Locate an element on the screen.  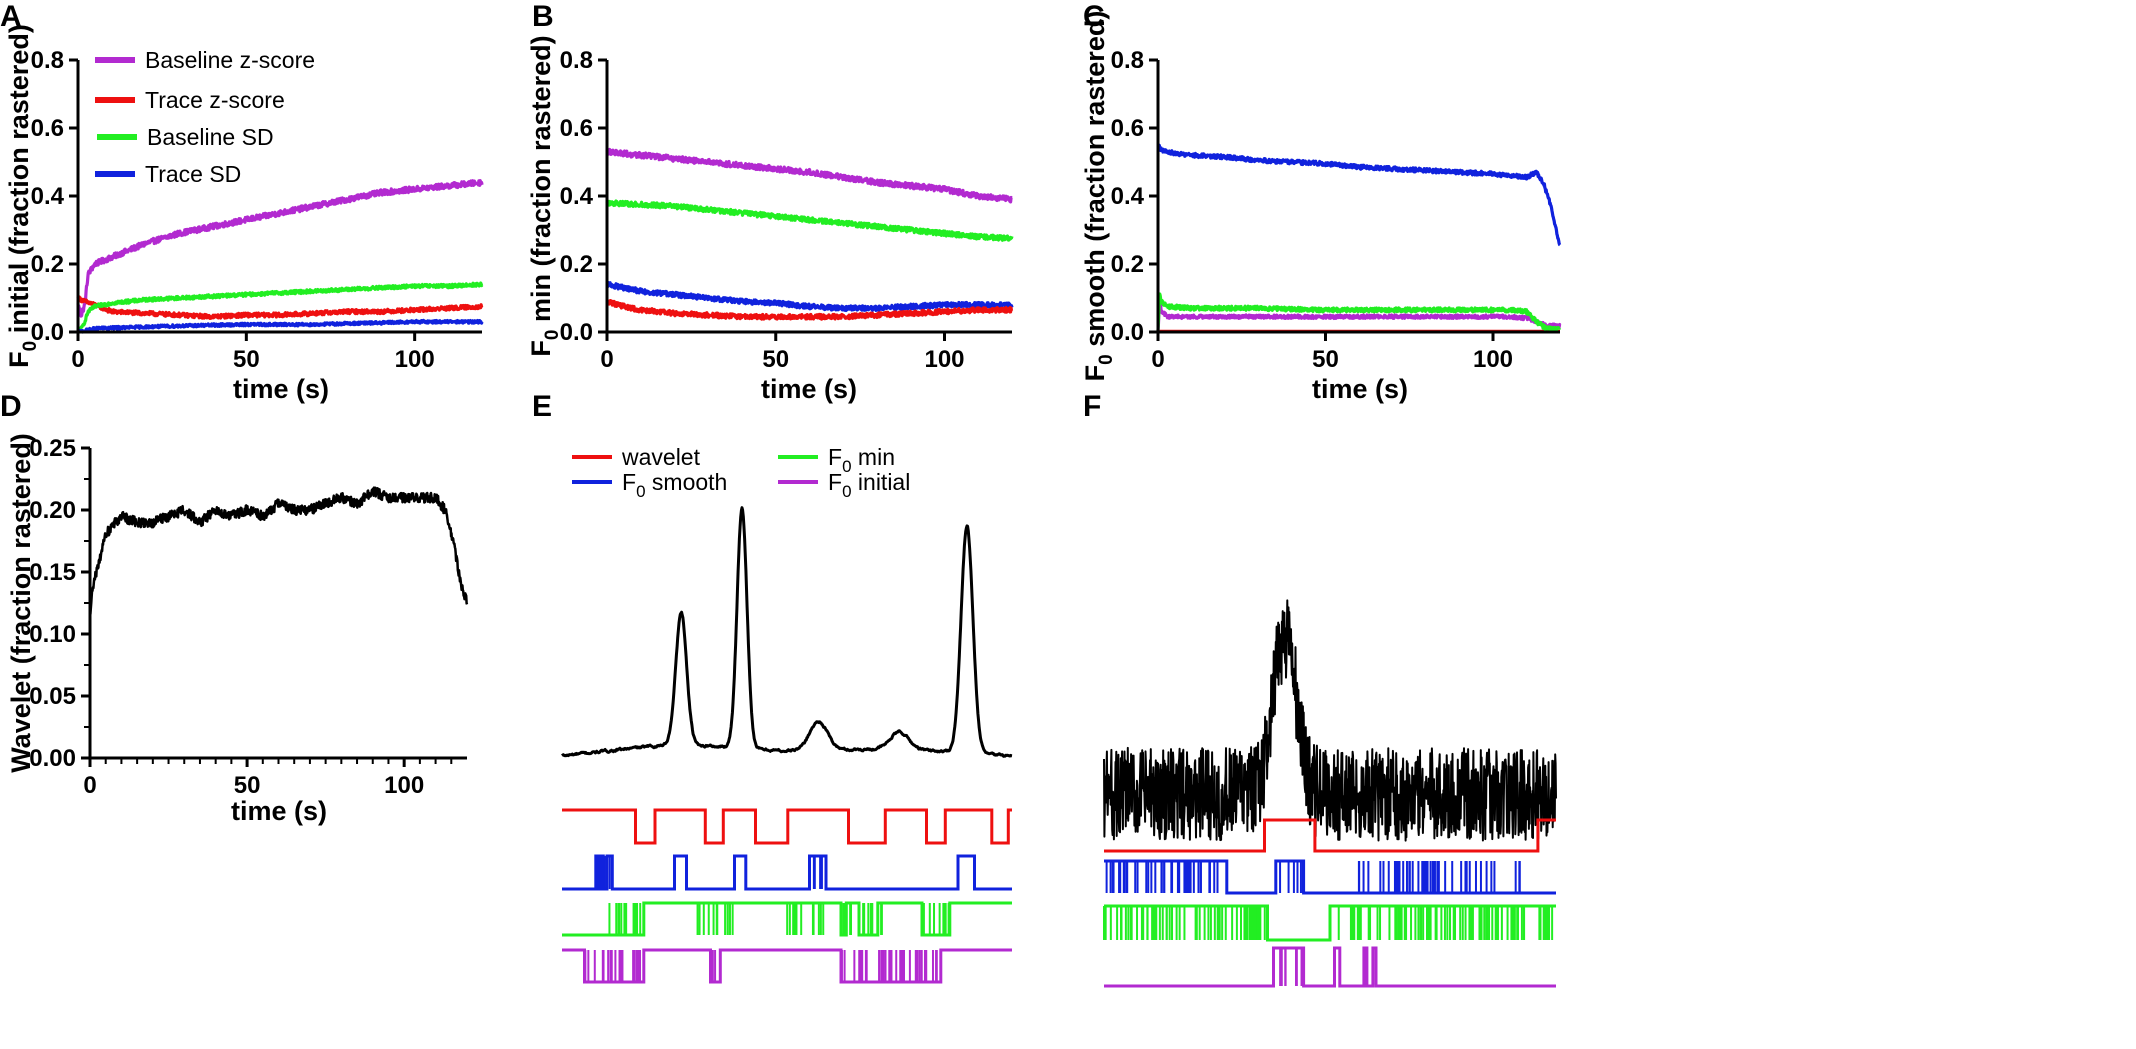
chart-panel-F is located at coordinates (1330, 793).